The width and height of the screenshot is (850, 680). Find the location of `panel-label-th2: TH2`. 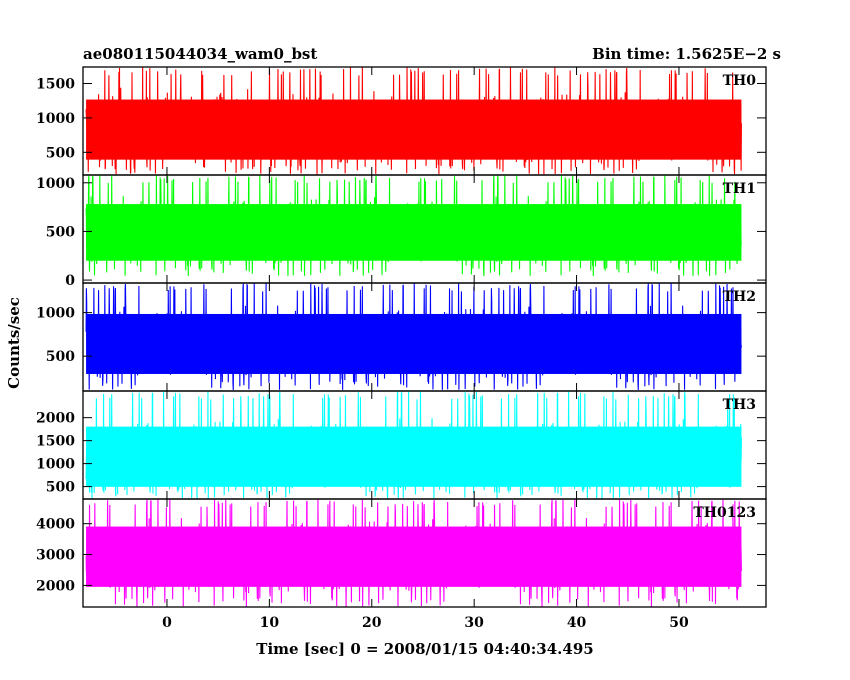

panel-label-th2: TH2 is located at coordinates (739, 297).